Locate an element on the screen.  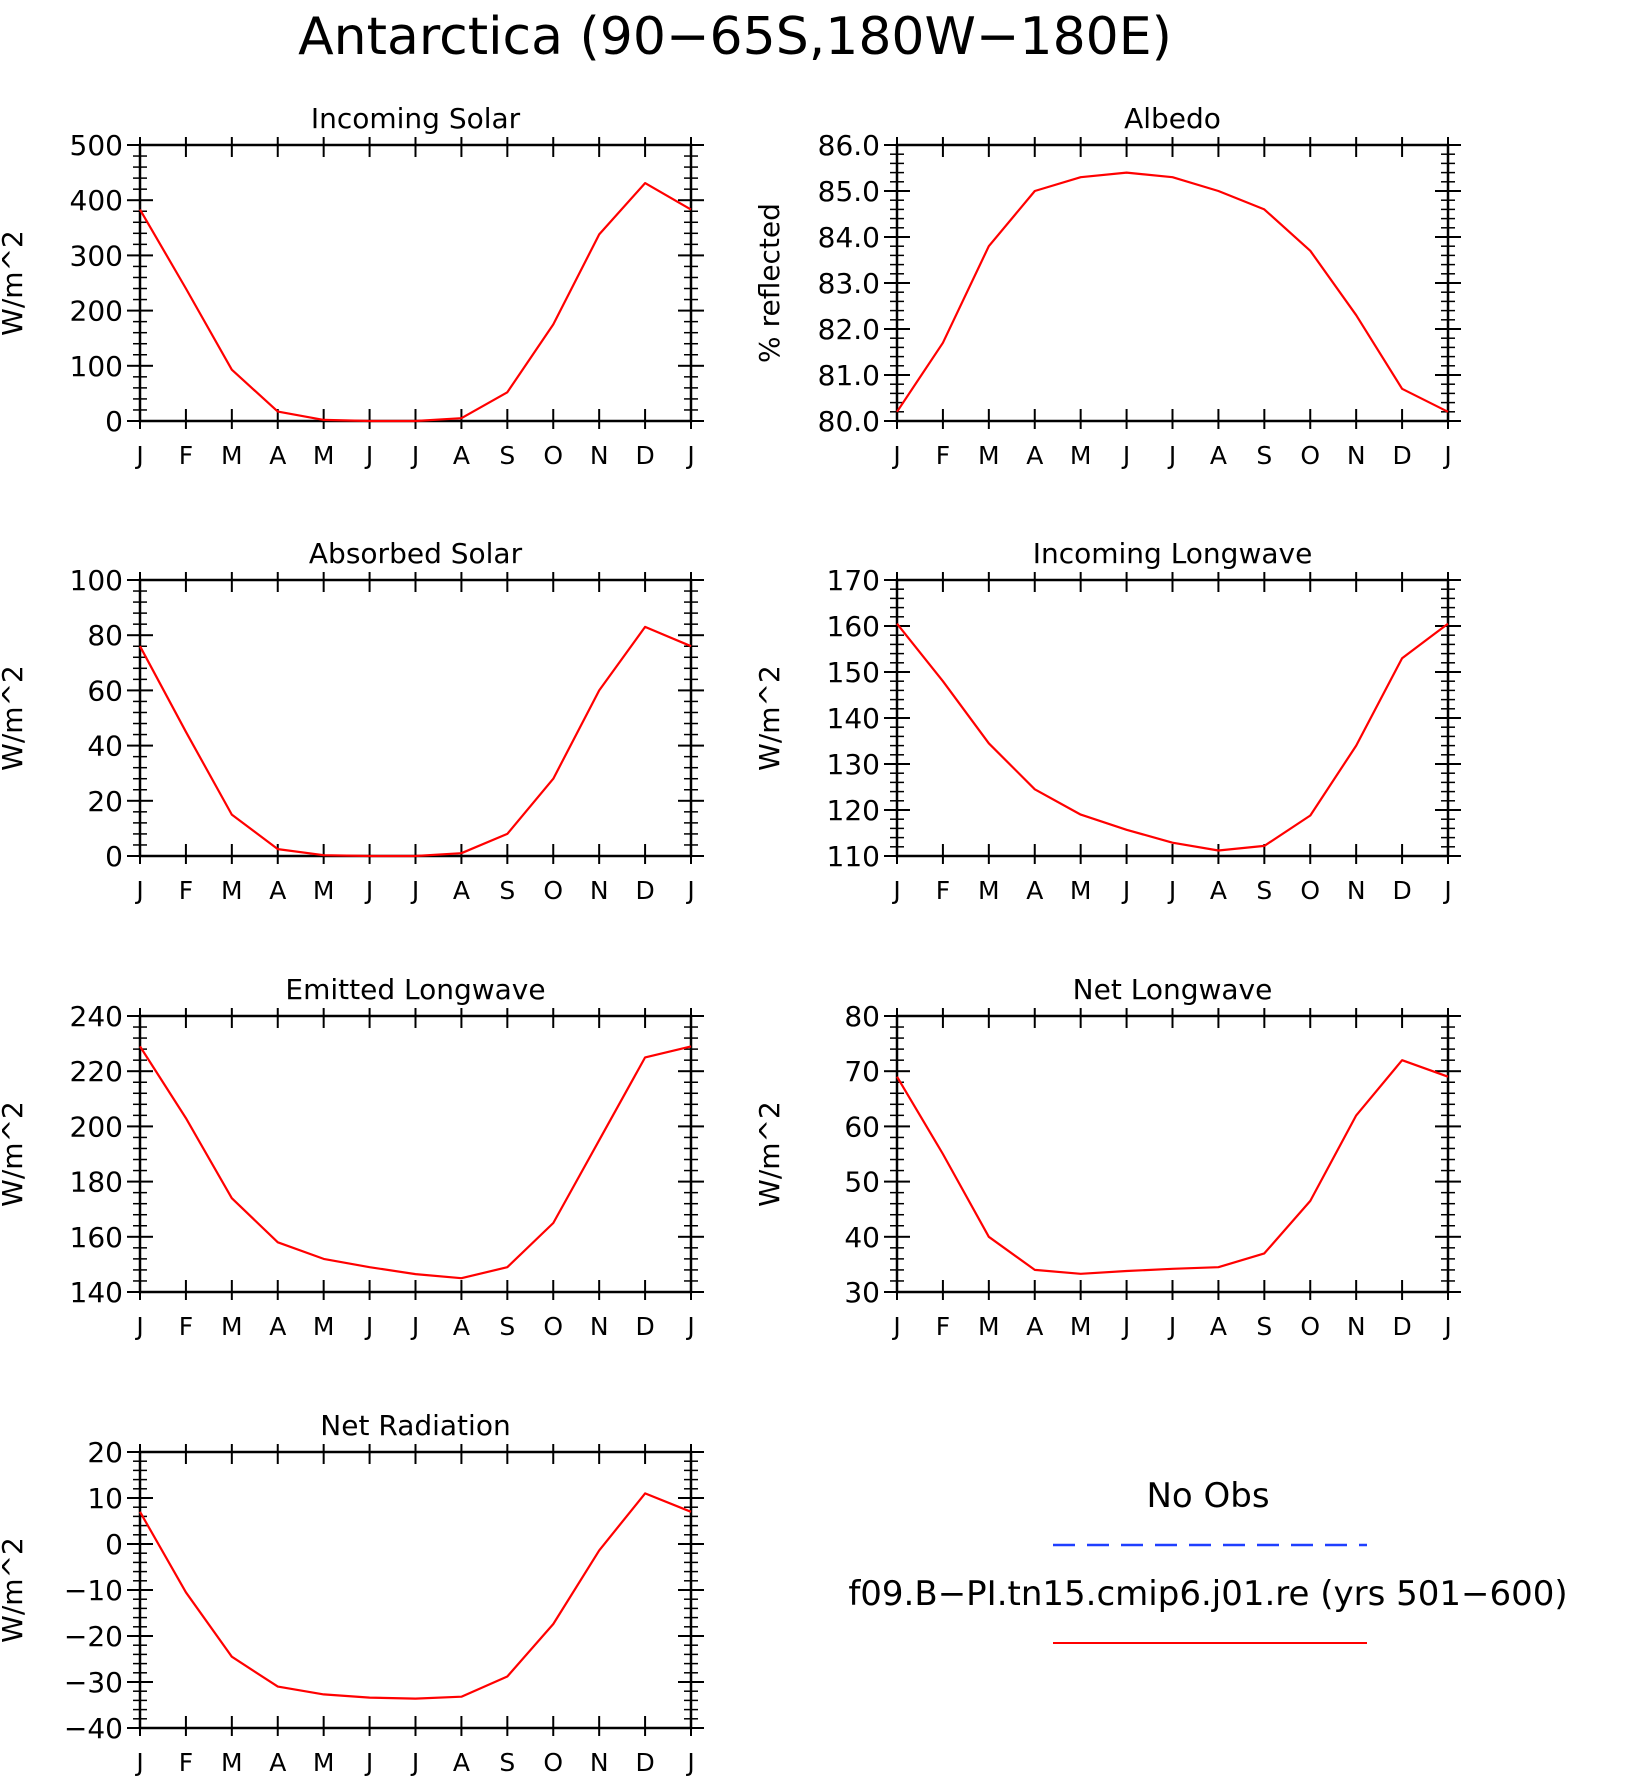
y-tick-label: 80.0 is located at coordinates (849, 421).